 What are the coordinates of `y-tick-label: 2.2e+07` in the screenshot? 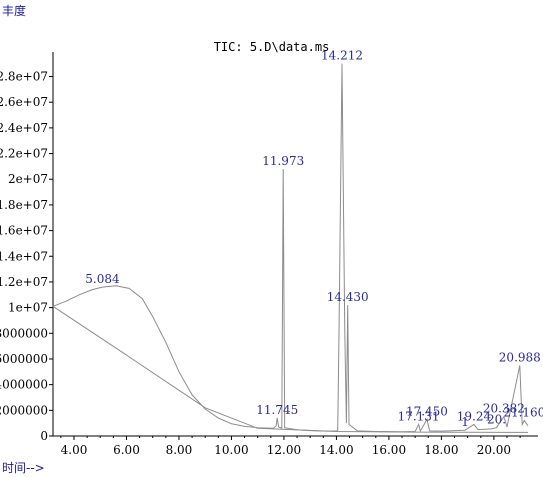 It's located at (24, 154).